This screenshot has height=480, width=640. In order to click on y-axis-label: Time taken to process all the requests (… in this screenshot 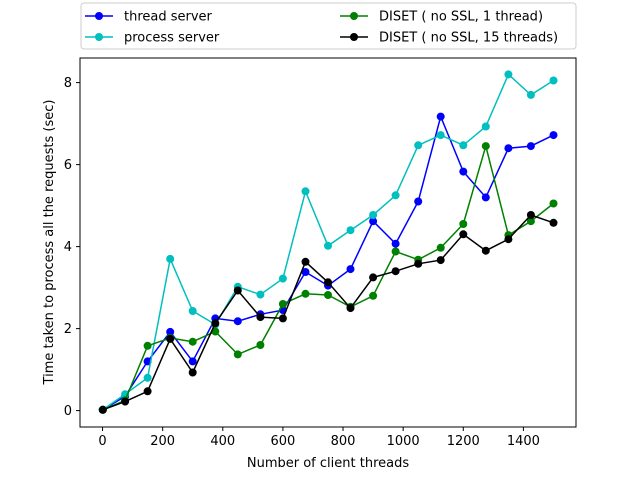, I will do `click(49, 243)`.